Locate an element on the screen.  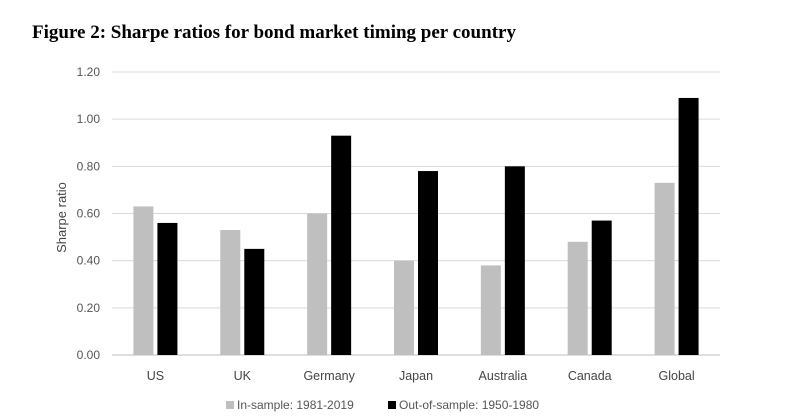
bar-in-sample-uk is located at coordinates (230, 292).